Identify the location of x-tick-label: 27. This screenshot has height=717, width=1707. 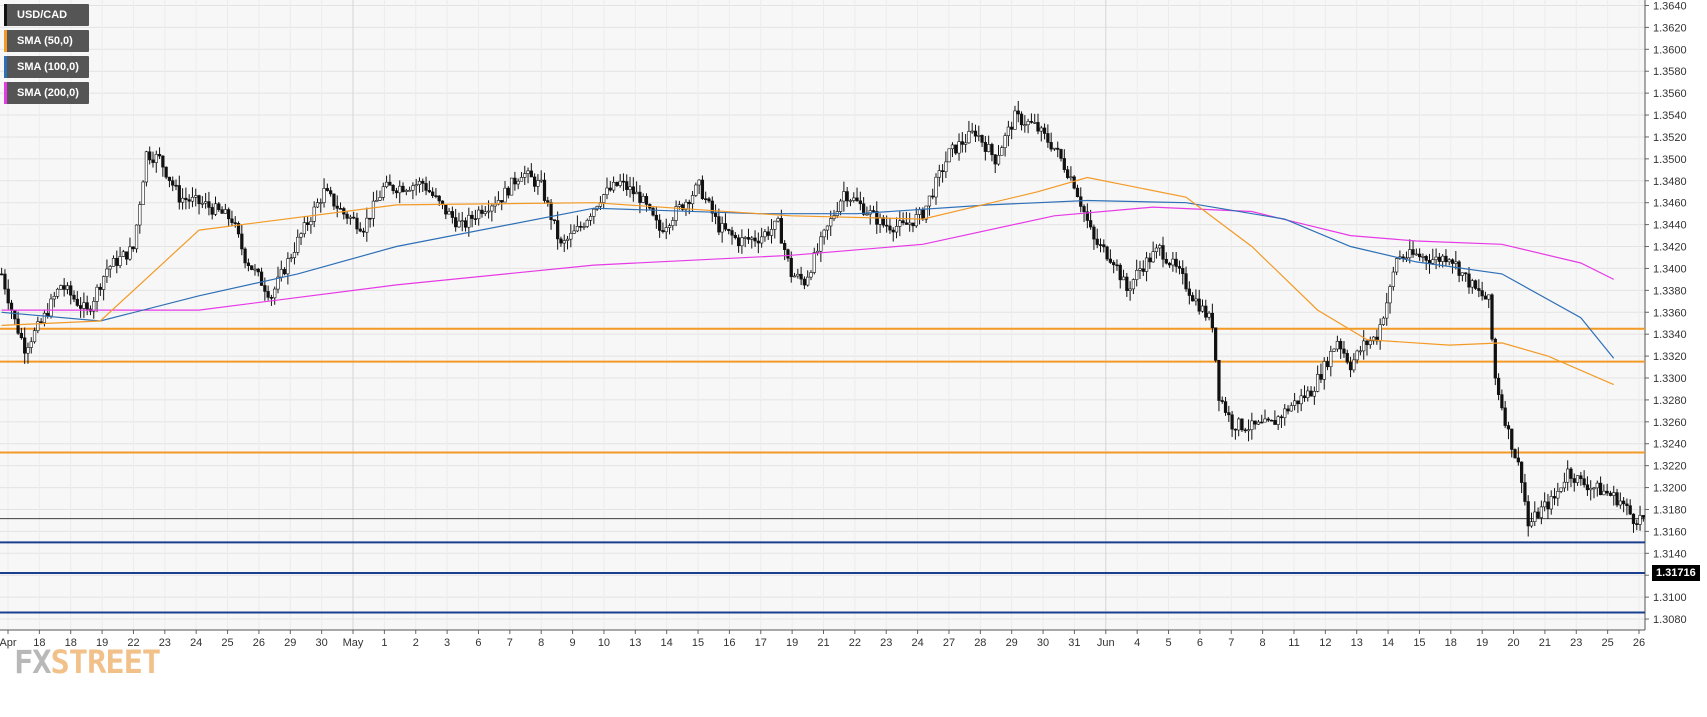
(949, 643).